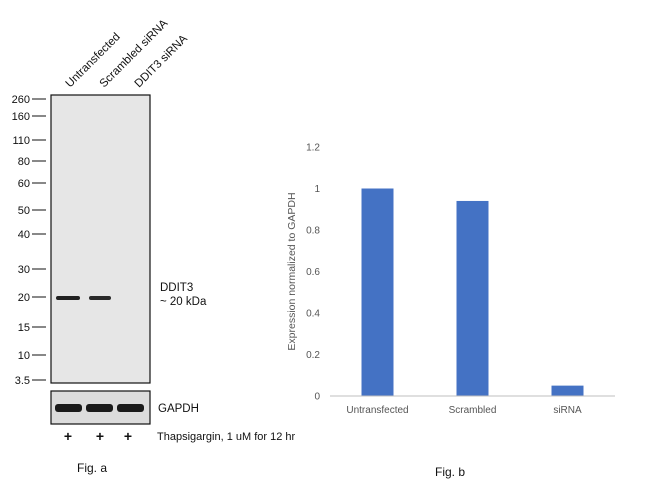 The image size is (650, 500). I want to click on y-tick-label: 0.2, so click(313, 355).